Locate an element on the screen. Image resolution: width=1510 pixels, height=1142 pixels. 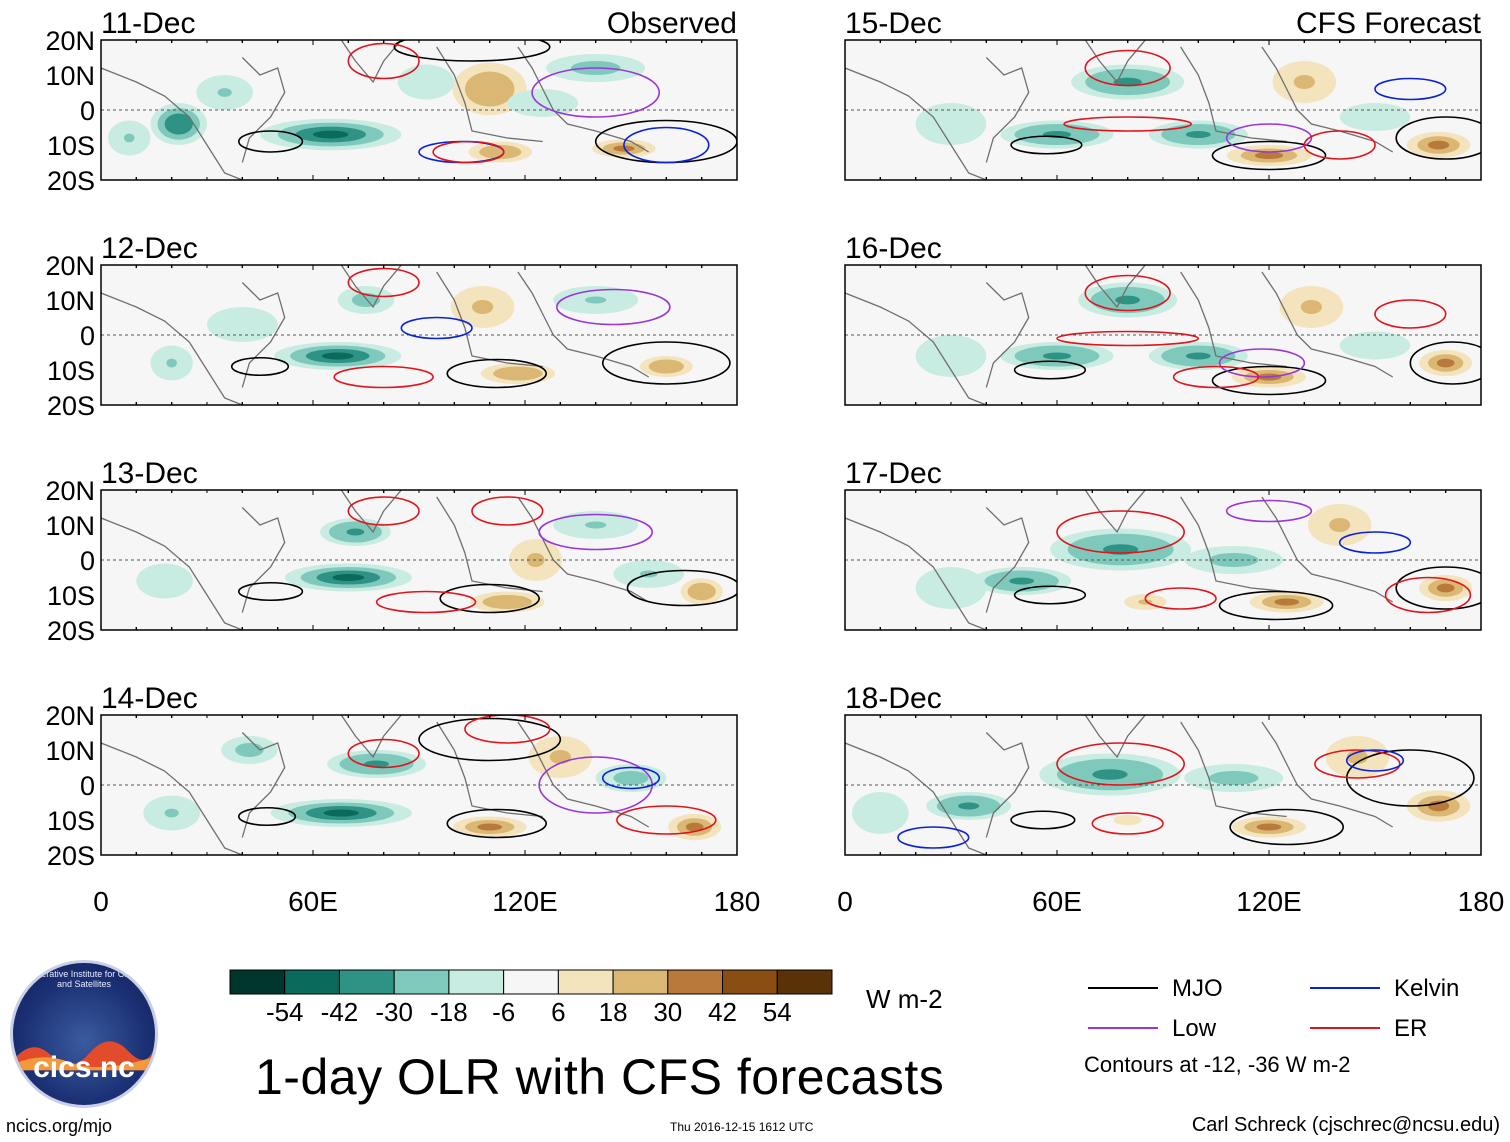
logo-wave-icon is located at coordinates (84, 1056).